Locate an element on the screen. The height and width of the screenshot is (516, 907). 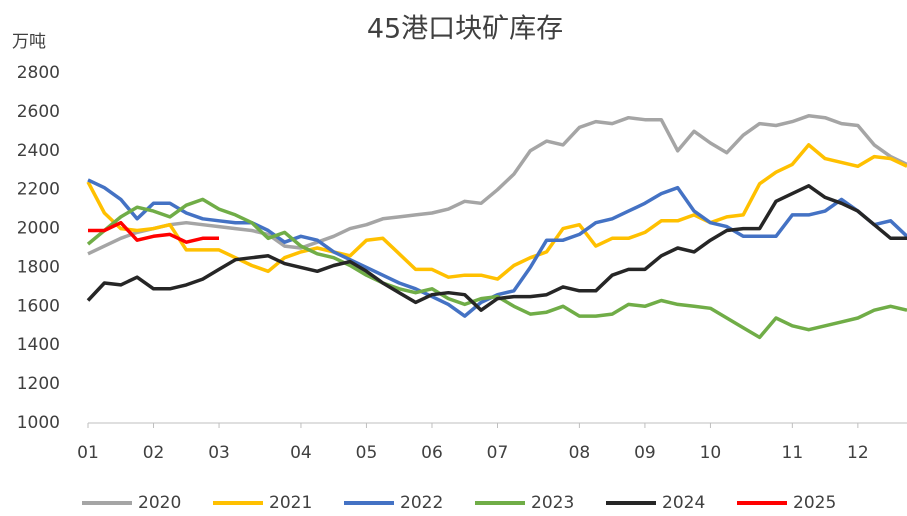
x-tick-label: 05 is located at coordinates (367, 453).